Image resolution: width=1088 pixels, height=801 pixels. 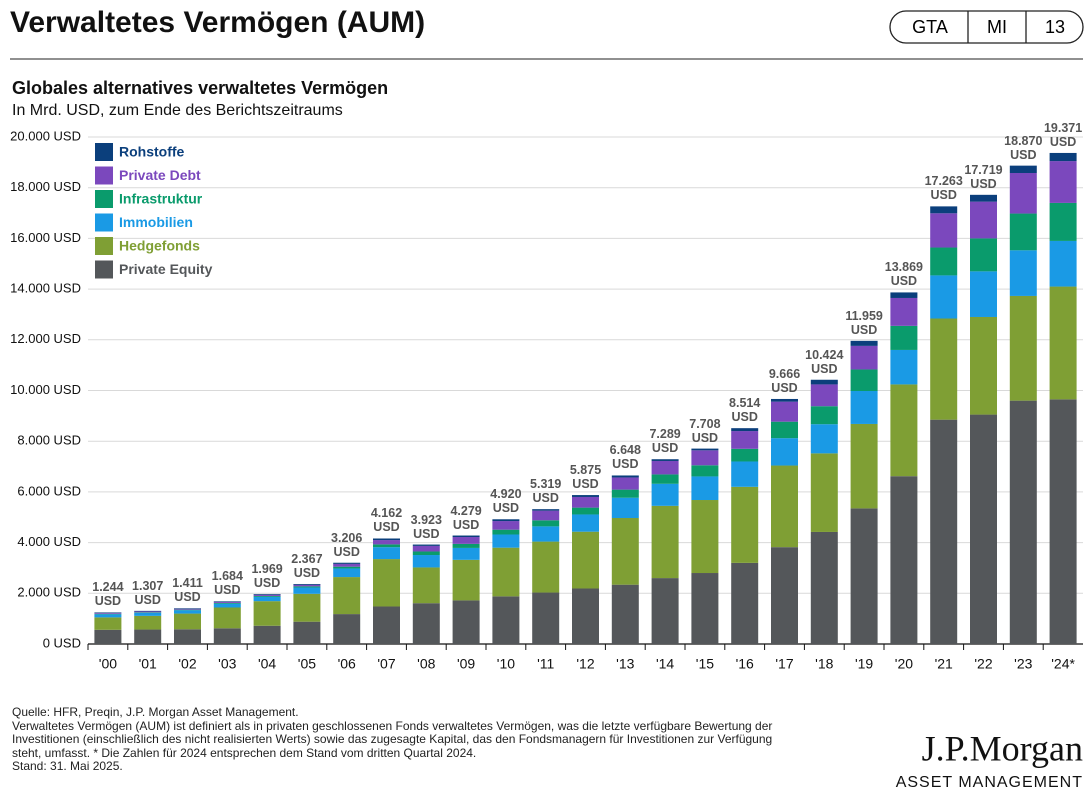 What do you see at coordinates (267, 576) in the screenshot?
I see `total-label: 1.969 USD` at bounding box center [267, 576].